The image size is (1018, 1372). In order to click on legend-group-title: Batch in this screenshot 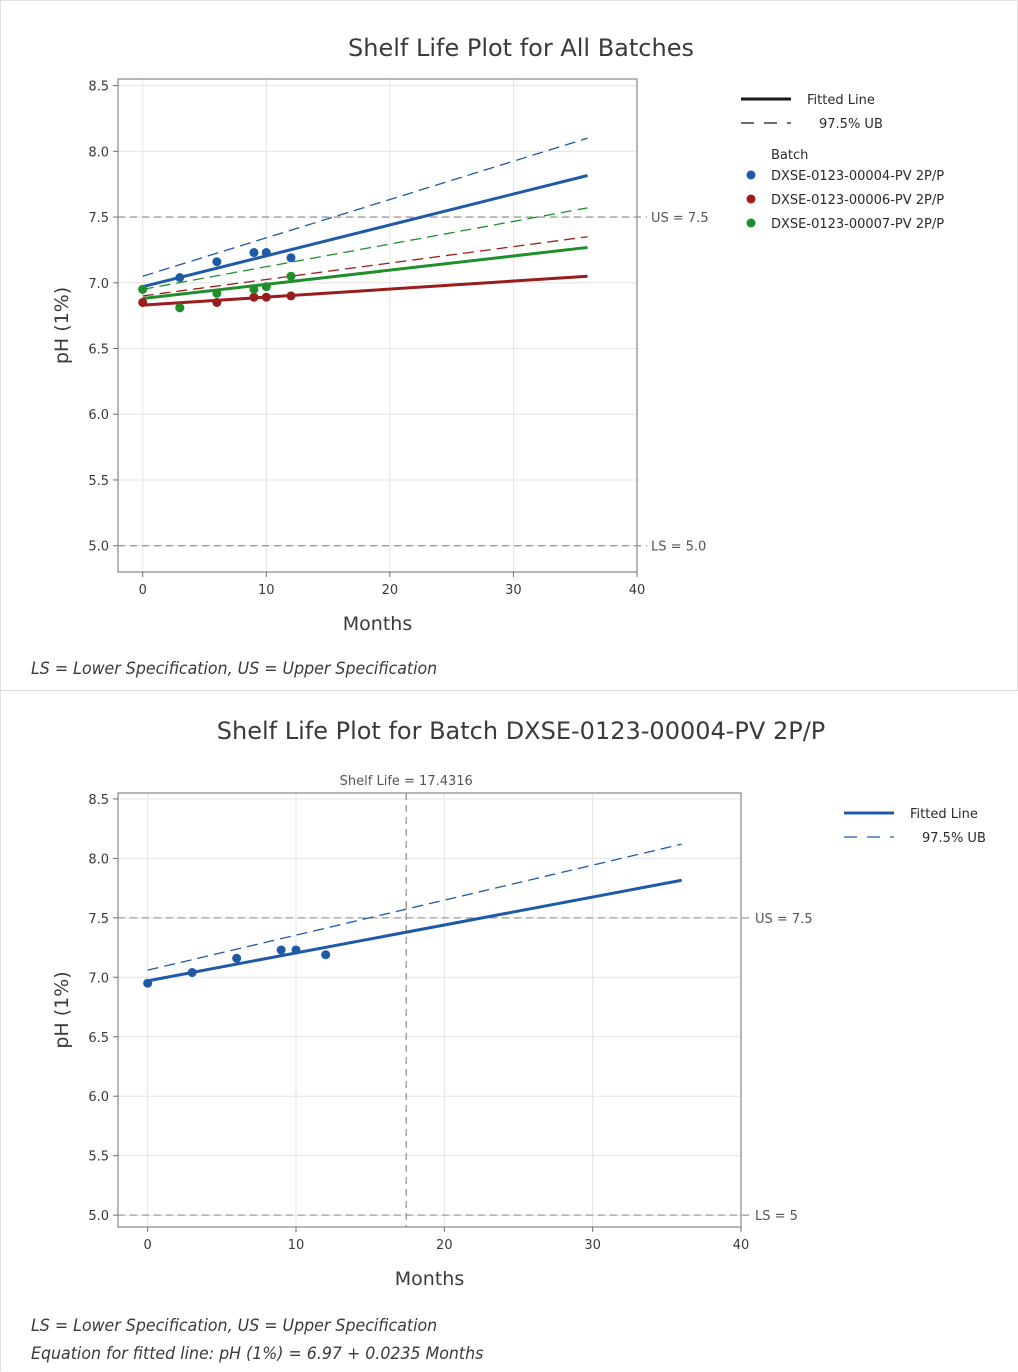, I will do `click(789, 155)`.